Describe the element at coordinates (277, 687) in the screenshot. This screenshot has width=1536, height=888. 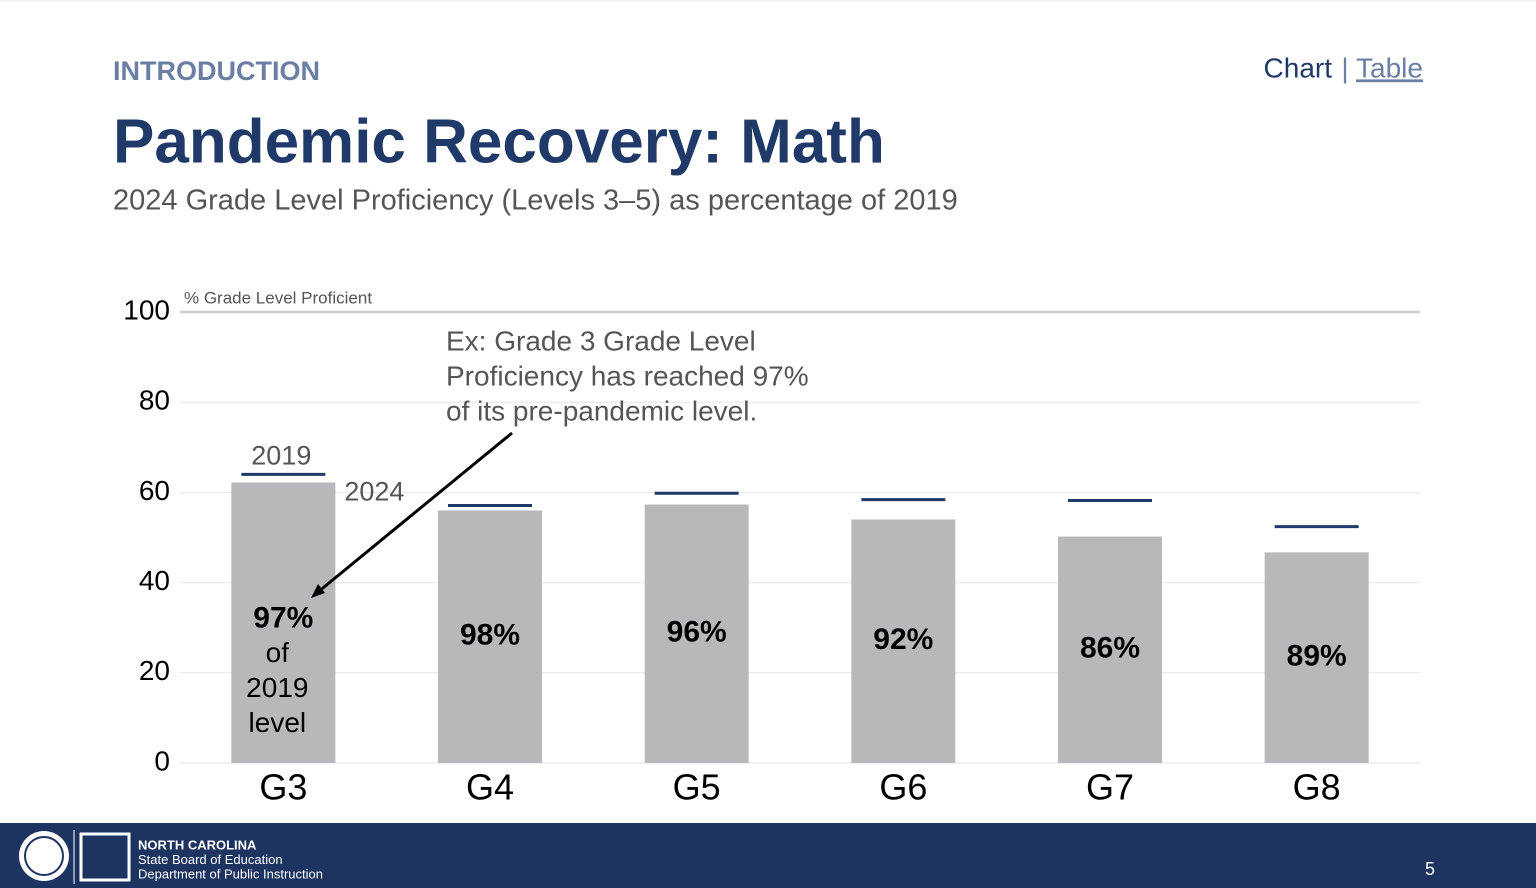
I see `bar-note: 2019` at that location.